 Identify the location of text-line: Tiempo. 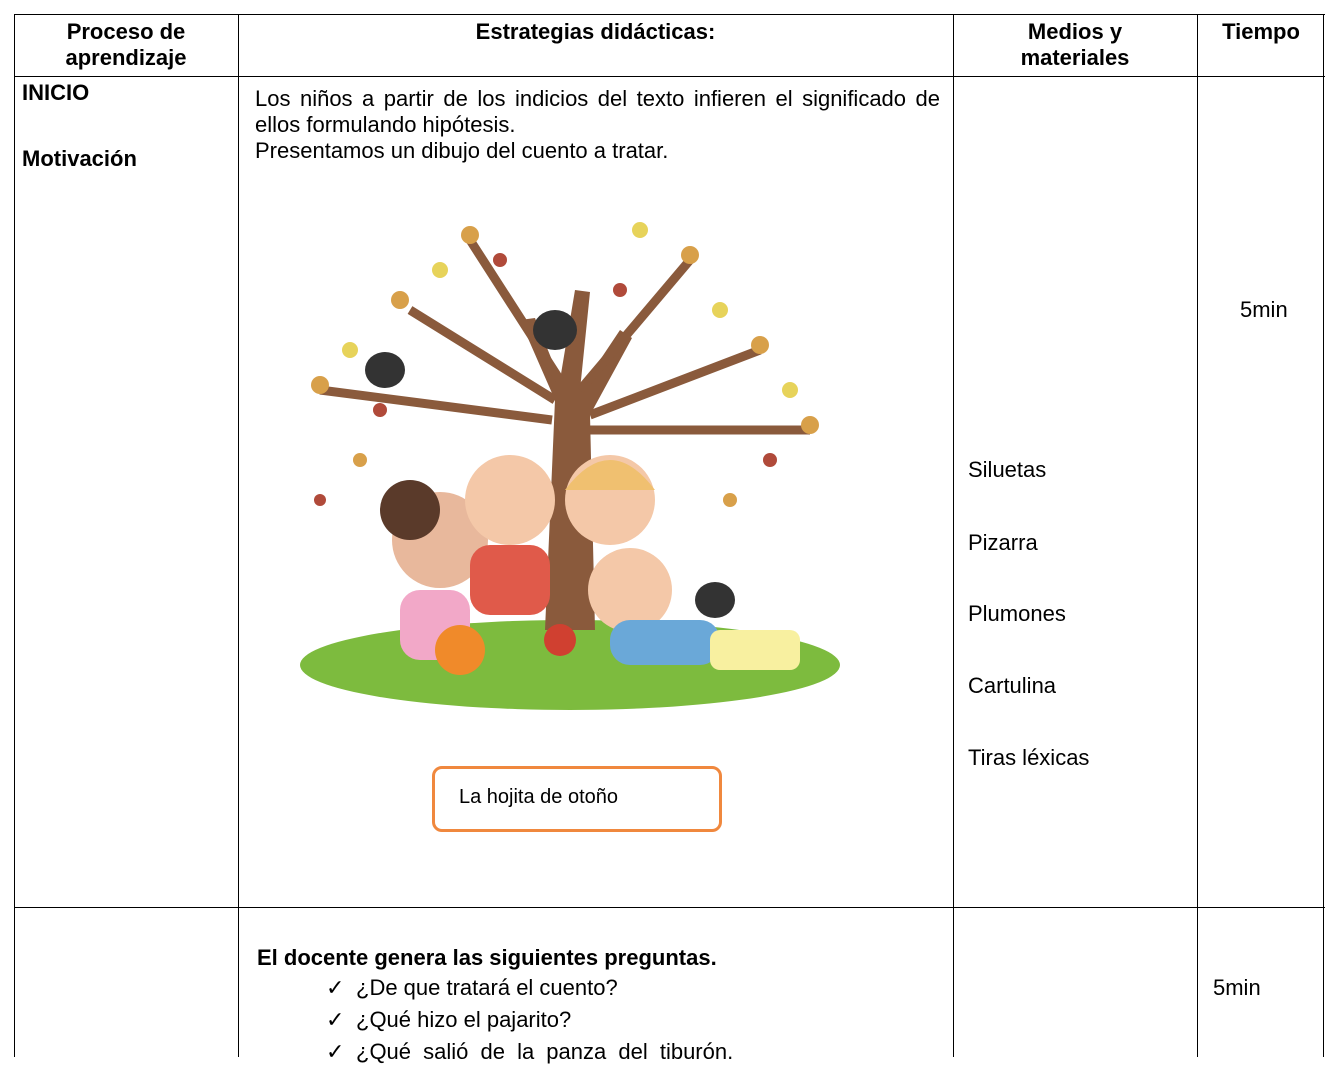
(1261, 31).